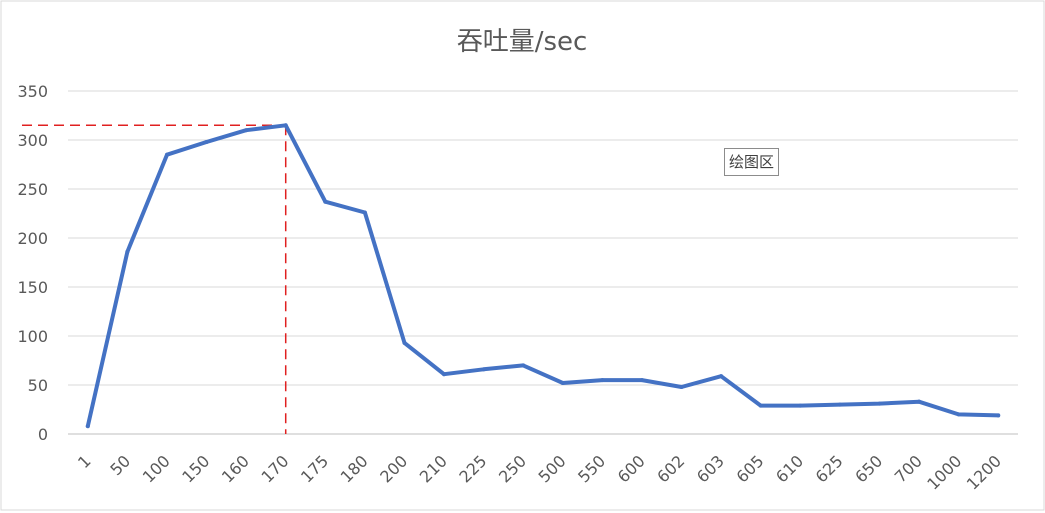  I want to click on y-tick-label: 200, so click(32, 238).